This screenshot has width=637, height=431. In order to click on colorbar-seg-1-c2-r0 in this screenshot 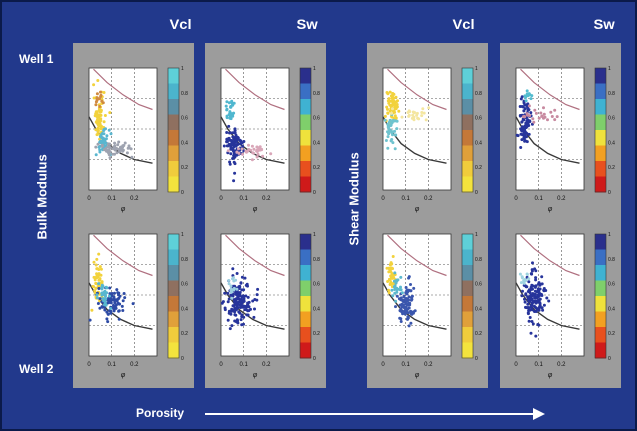, I will do `click(467, 91)`.